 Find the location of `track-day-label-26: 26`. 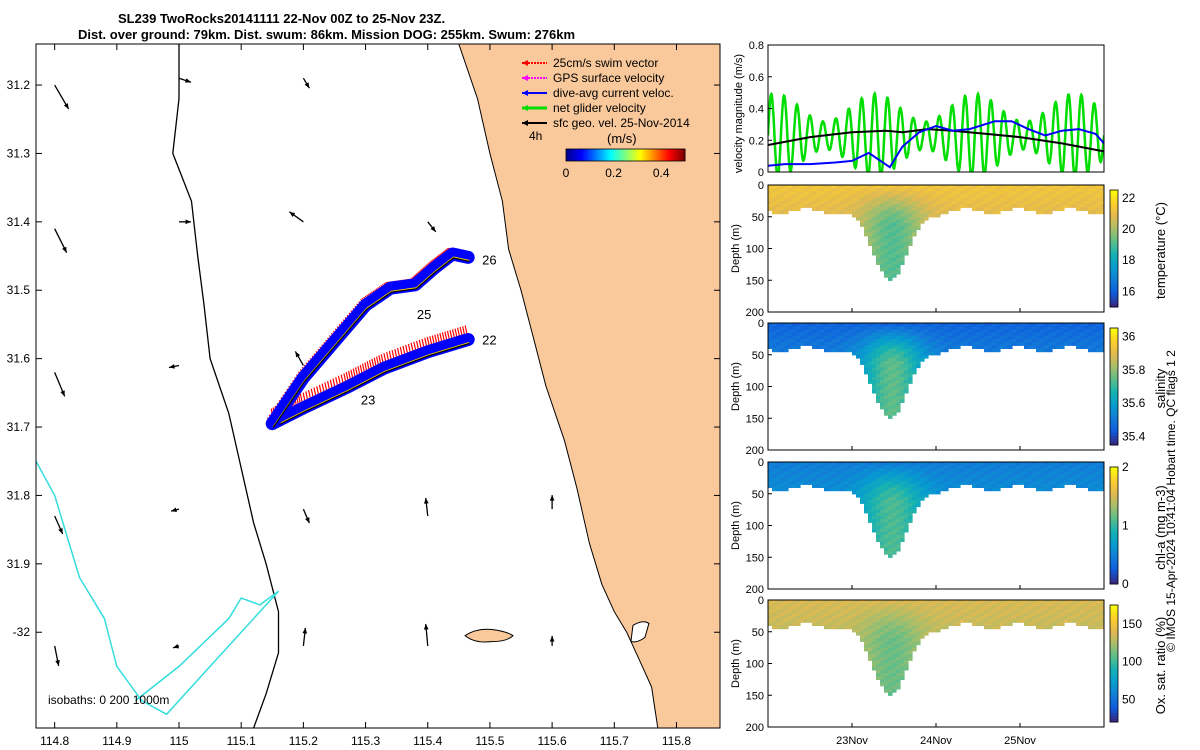

track-day-label-26: 26 is located at coordinates (489, 259).